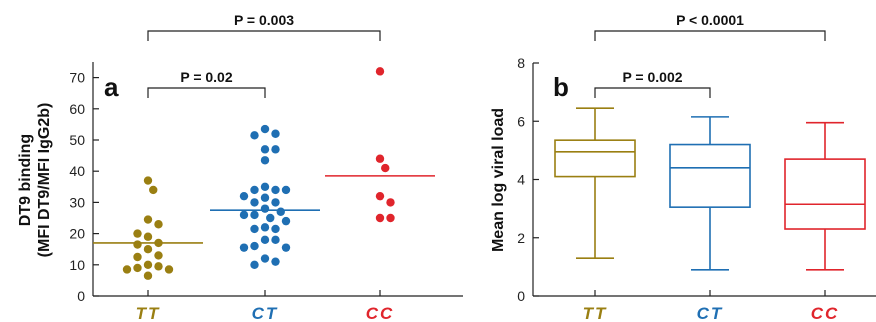  Describe the element at coordinates (521, 180) in the screenshot. I see `panel-b-y-tick-label: 4` at that location.